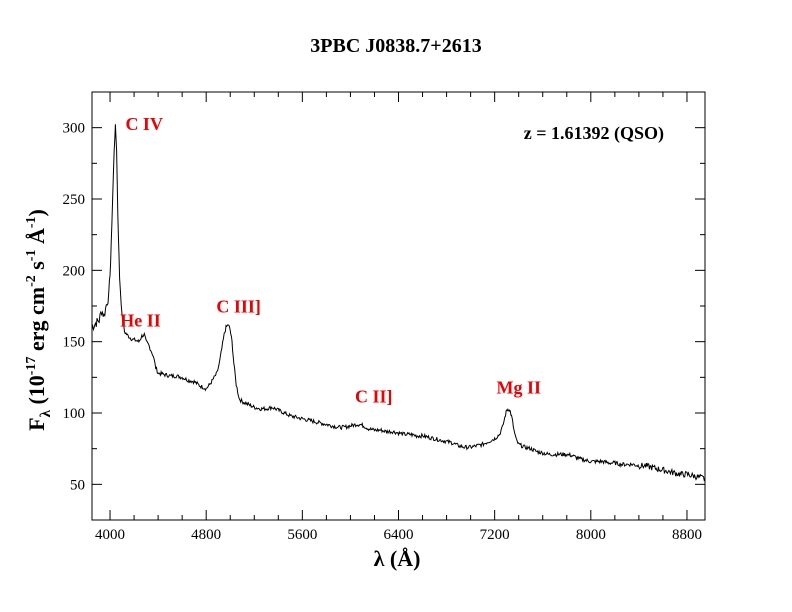 The width and height of the screenshot is (792, 612). Describe the element at coordinates (395, 46) in the screenshot. I see `chart-title: 3PBC J0838.7+2613` at that location.